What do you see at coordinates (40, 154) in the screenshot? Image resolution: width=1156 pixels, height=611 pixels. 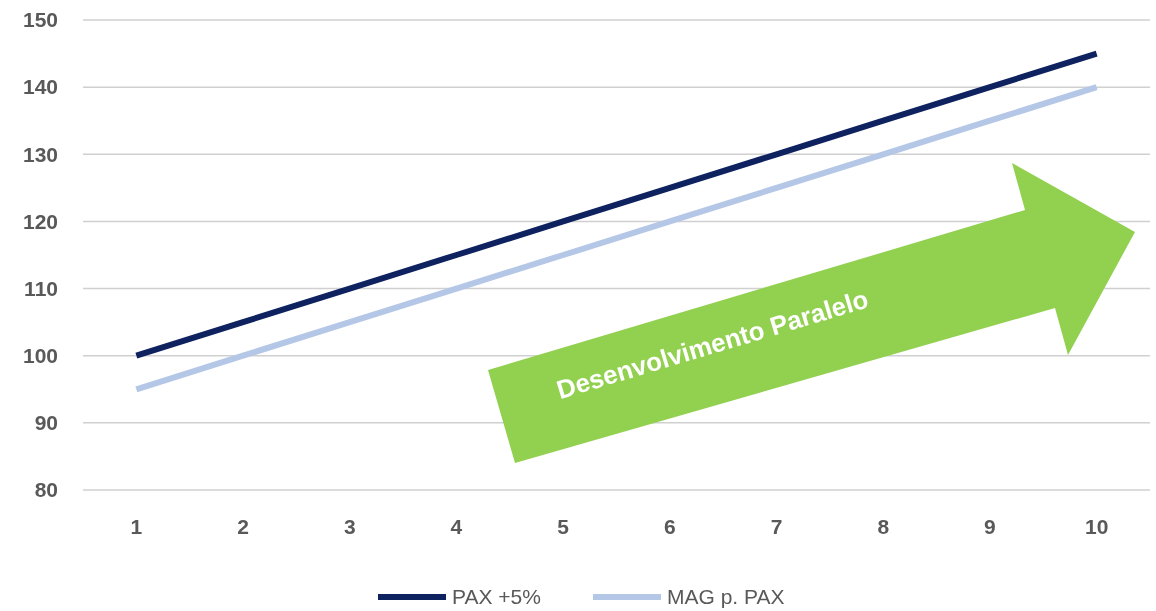 I see `y-tick-label: 130` at bounding box center [40, 154].